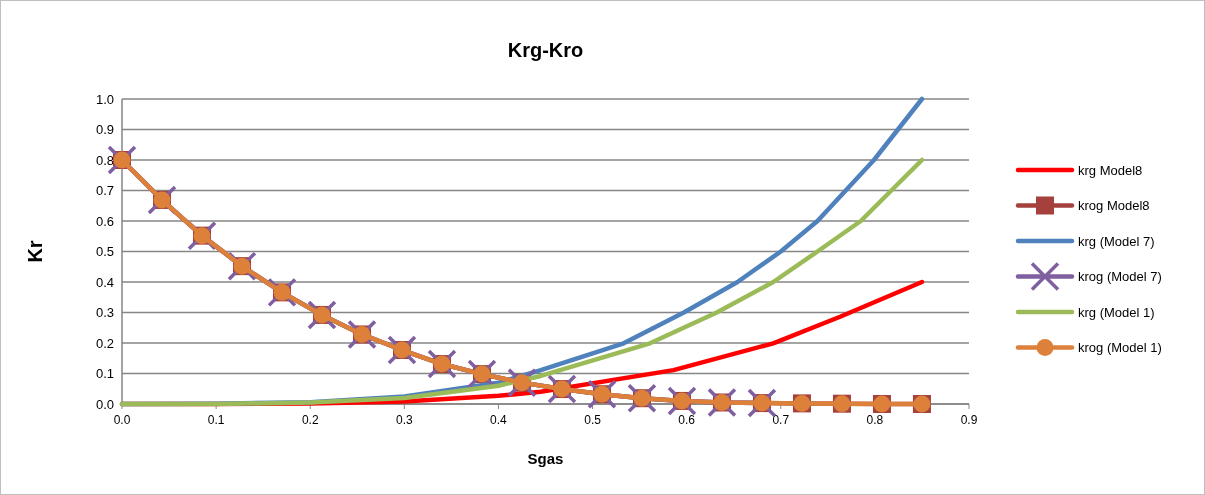 The height and width of the screenshot is (495, 1205). What do you see at coordinates (1110, 170) in the screenshot?
I see `legend-label: krg Model8` at bounding box center [1110, 170].